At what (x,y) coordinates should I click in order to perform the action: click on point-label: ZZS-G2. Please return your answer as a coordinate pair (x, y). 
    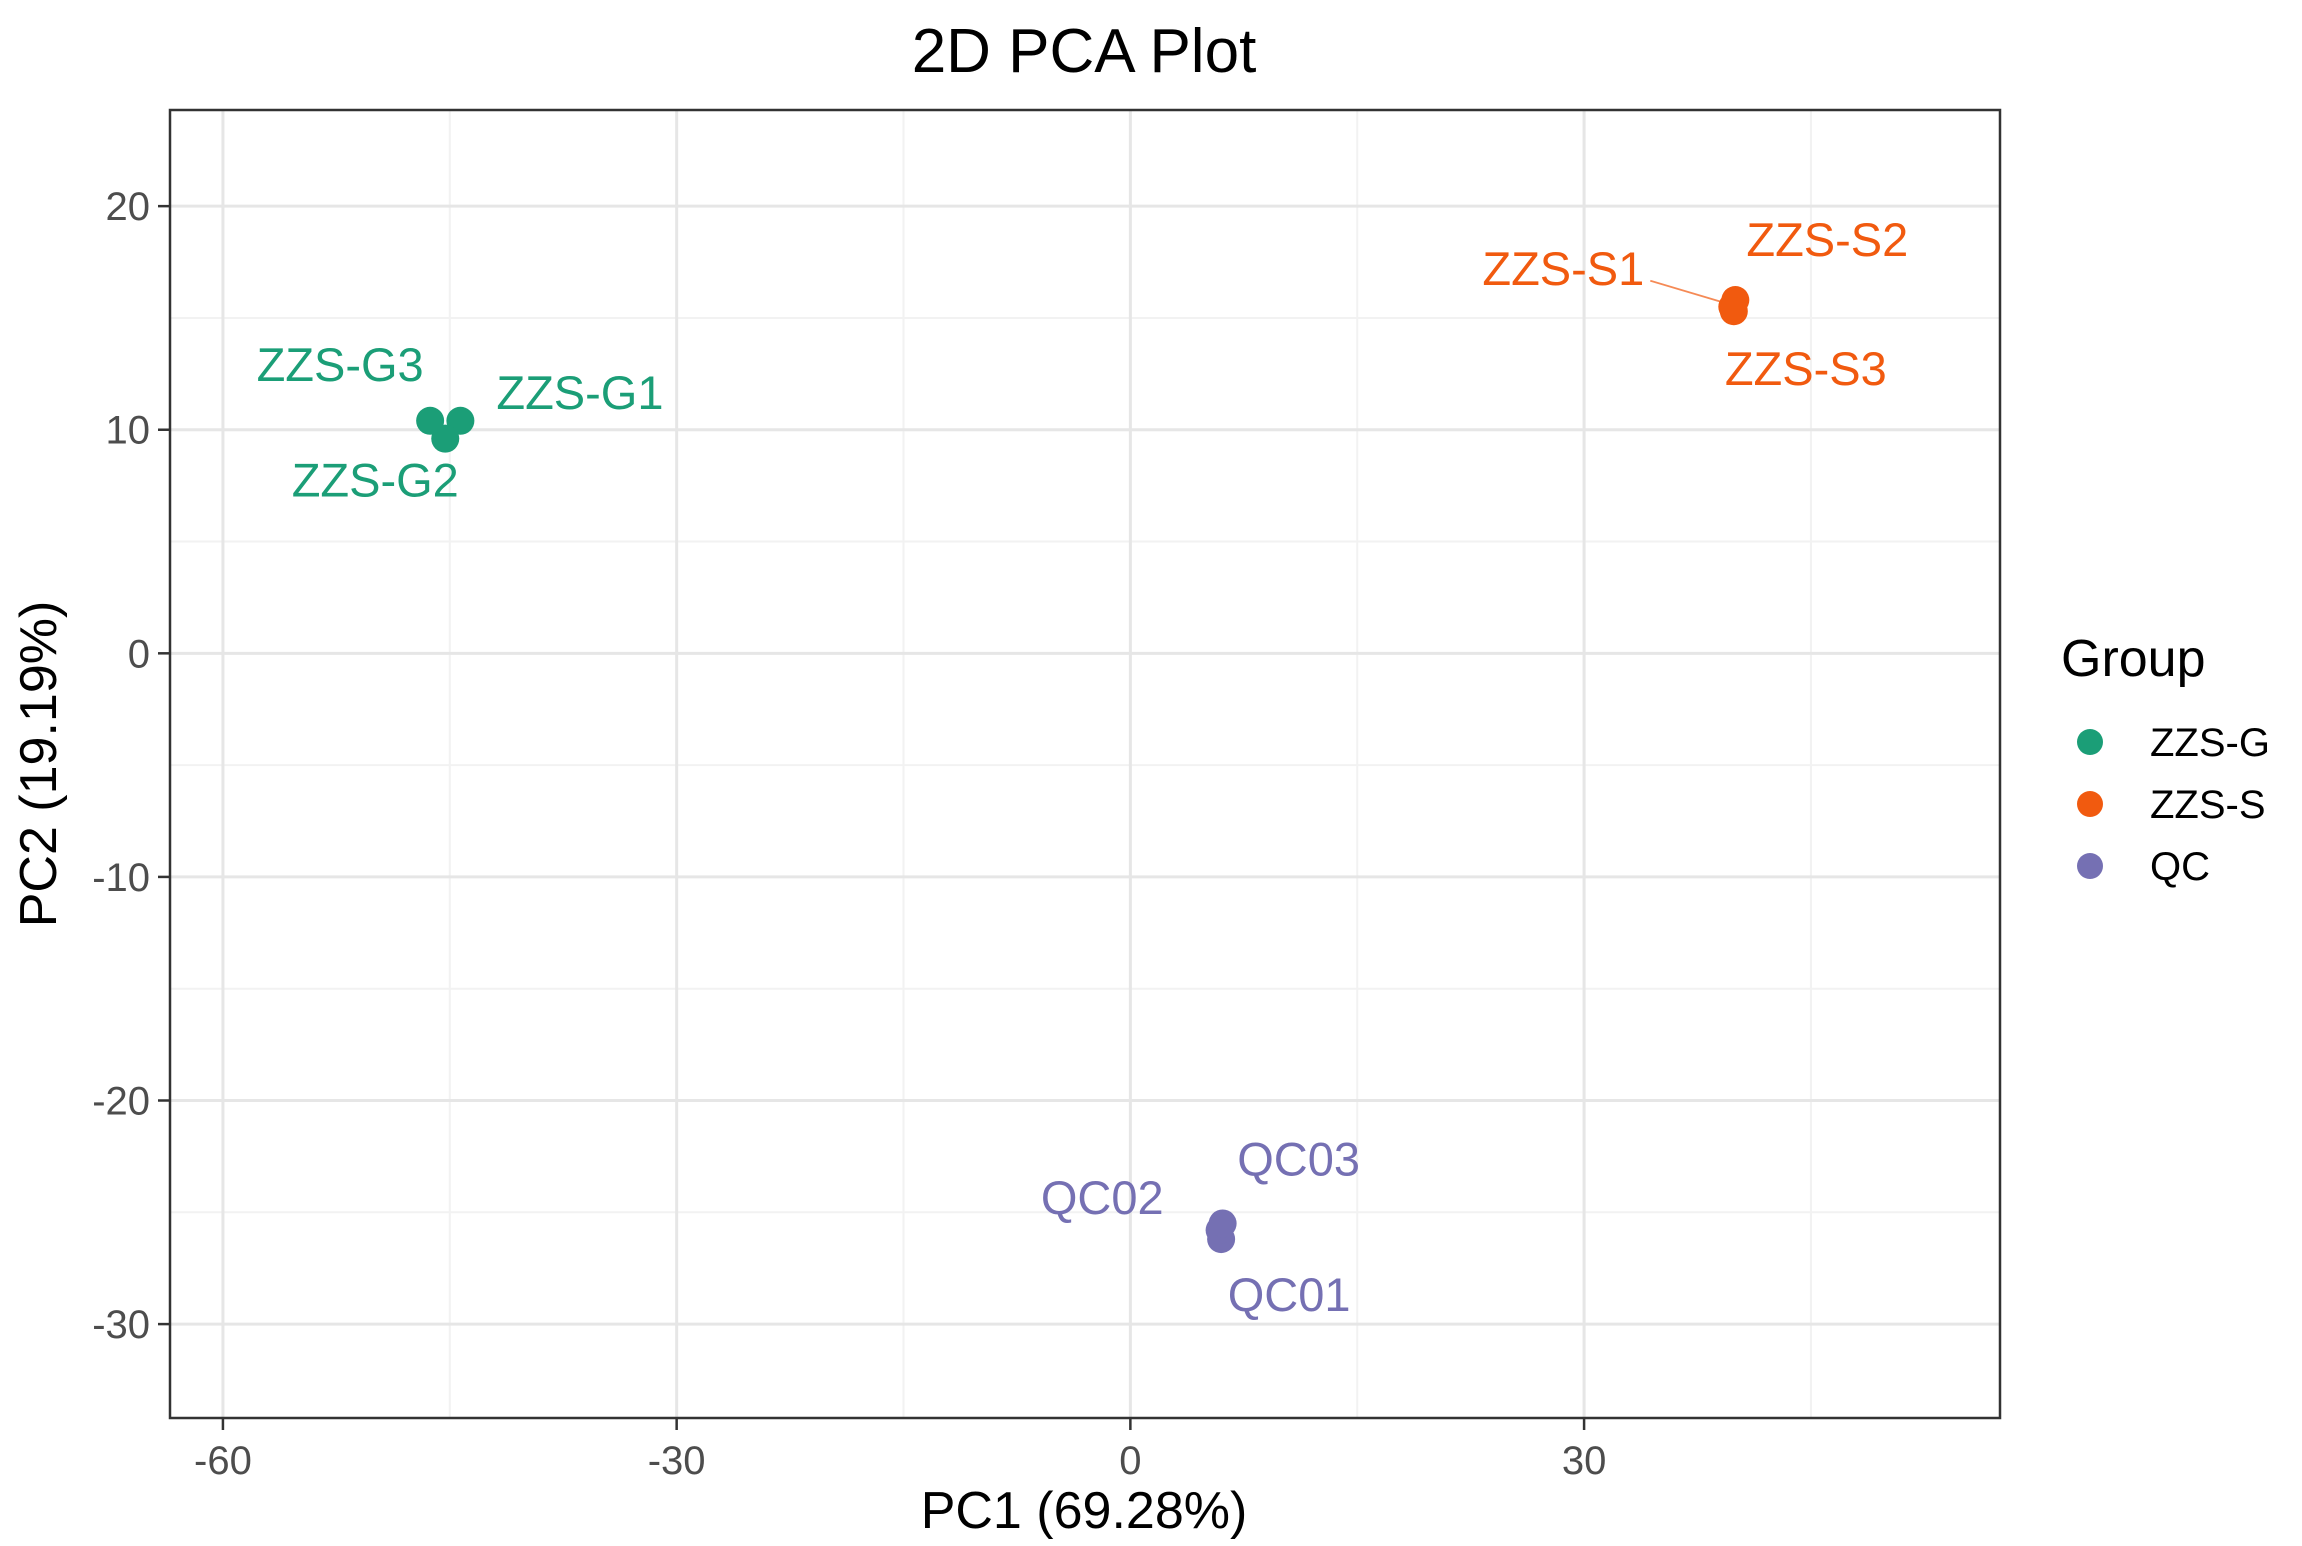
    Looking at the image, I should click on (375, 480).